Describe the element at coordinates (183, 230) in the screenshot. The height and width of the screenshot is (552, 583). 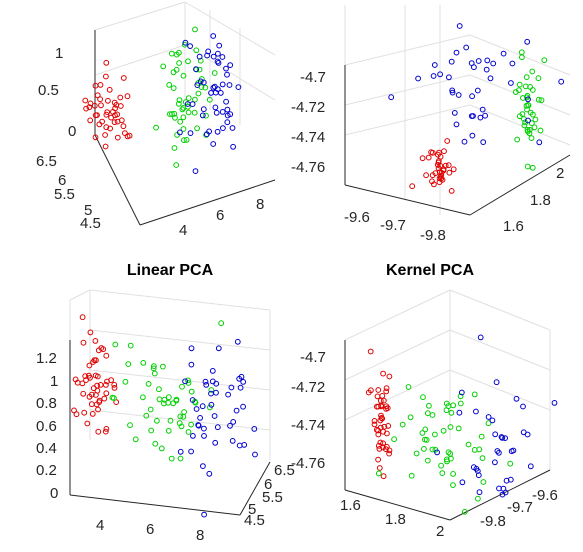
I see `p1-xtick-4: 4` at that location.